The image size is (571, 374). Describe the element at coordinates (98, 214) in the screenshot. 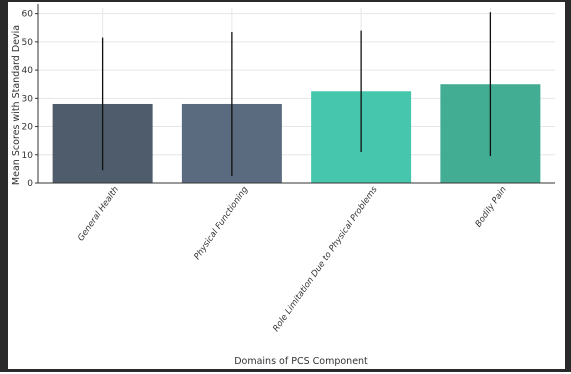

I see `x-tick-label: General Health` at that location.